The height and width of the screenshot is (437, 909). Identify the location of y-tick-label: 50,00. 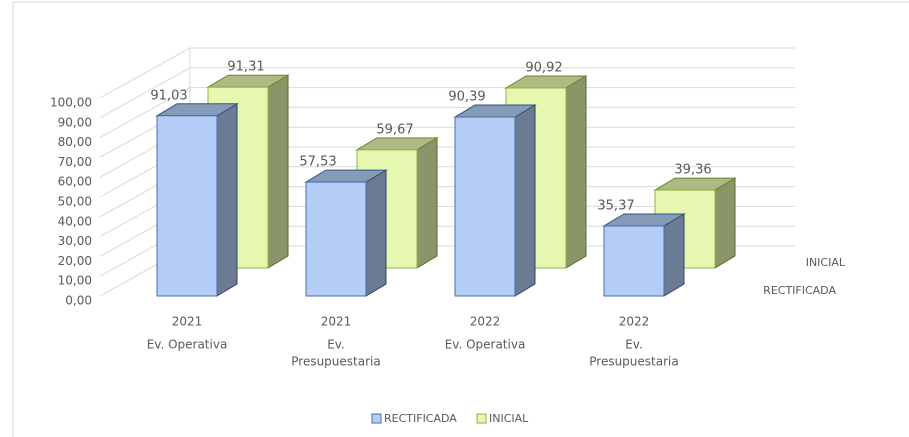
(75, 202).